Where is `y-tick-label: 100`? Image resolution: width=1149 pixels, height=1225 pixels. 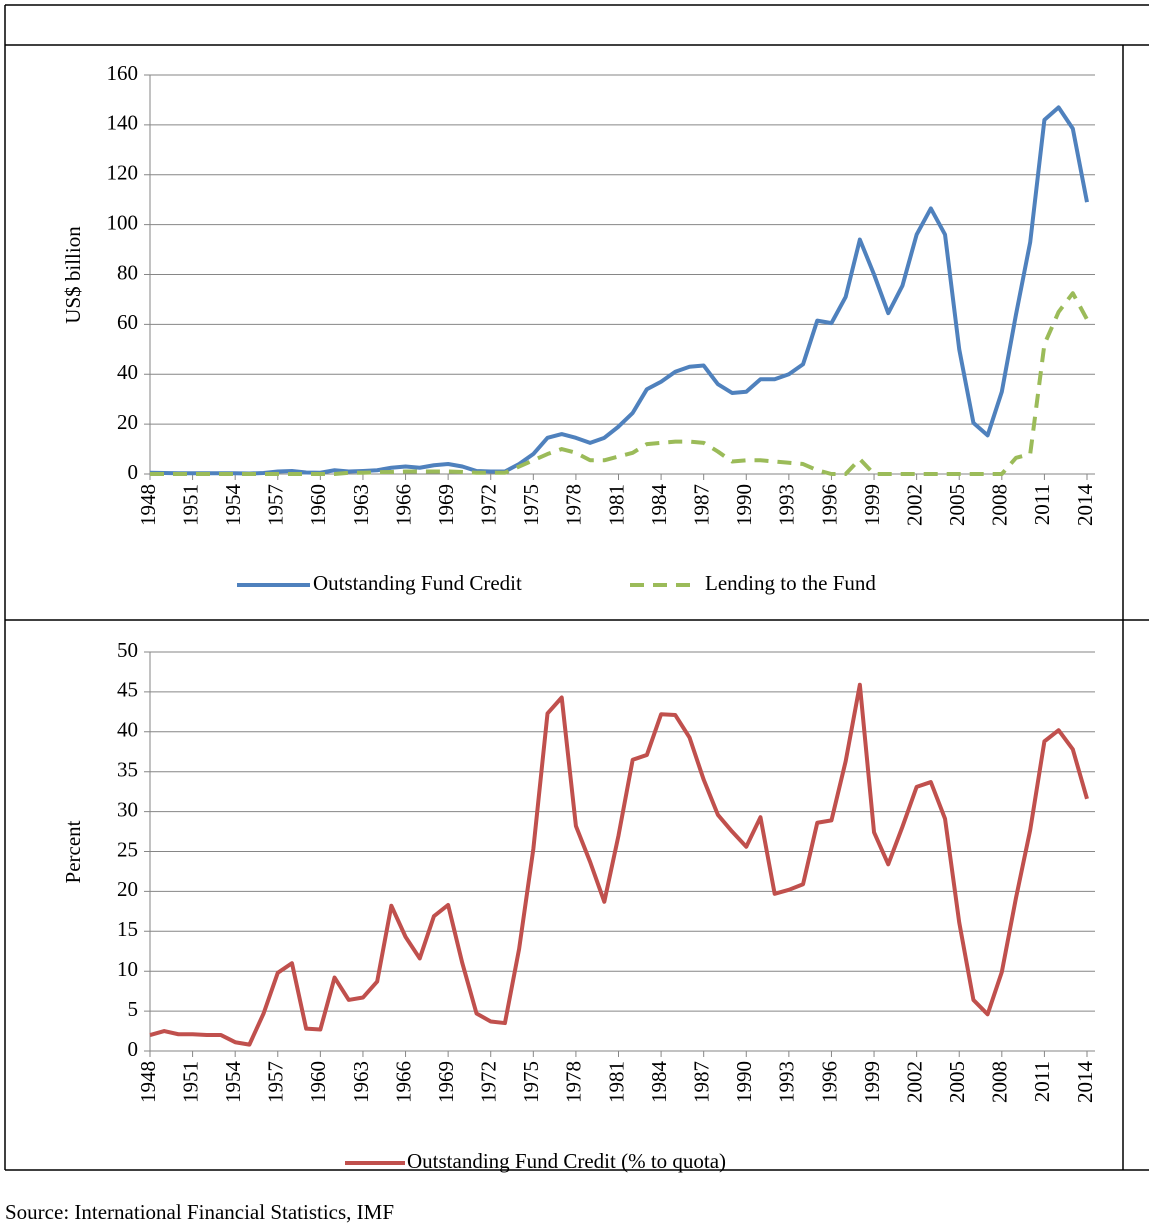 y-tick-label: 100 is located at coordinates (123, 222).